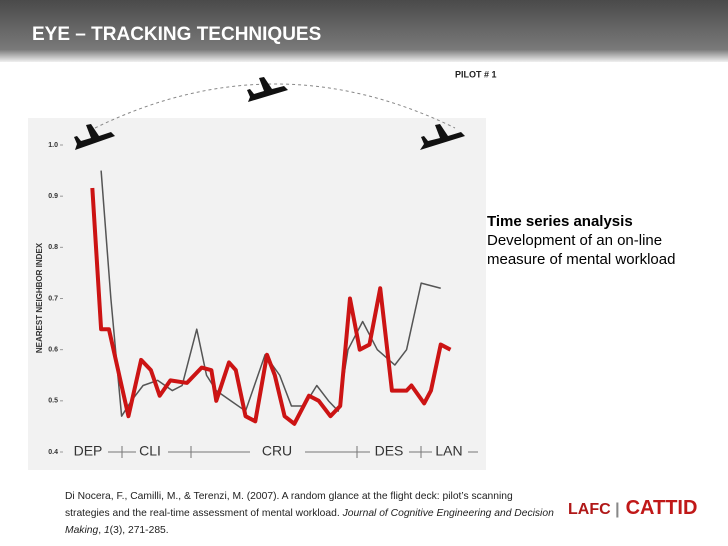 The image size is (728, 546). Describe the element at coordinates (88, 451) in the screenshot. I see `phase-label: DEP` at that location.